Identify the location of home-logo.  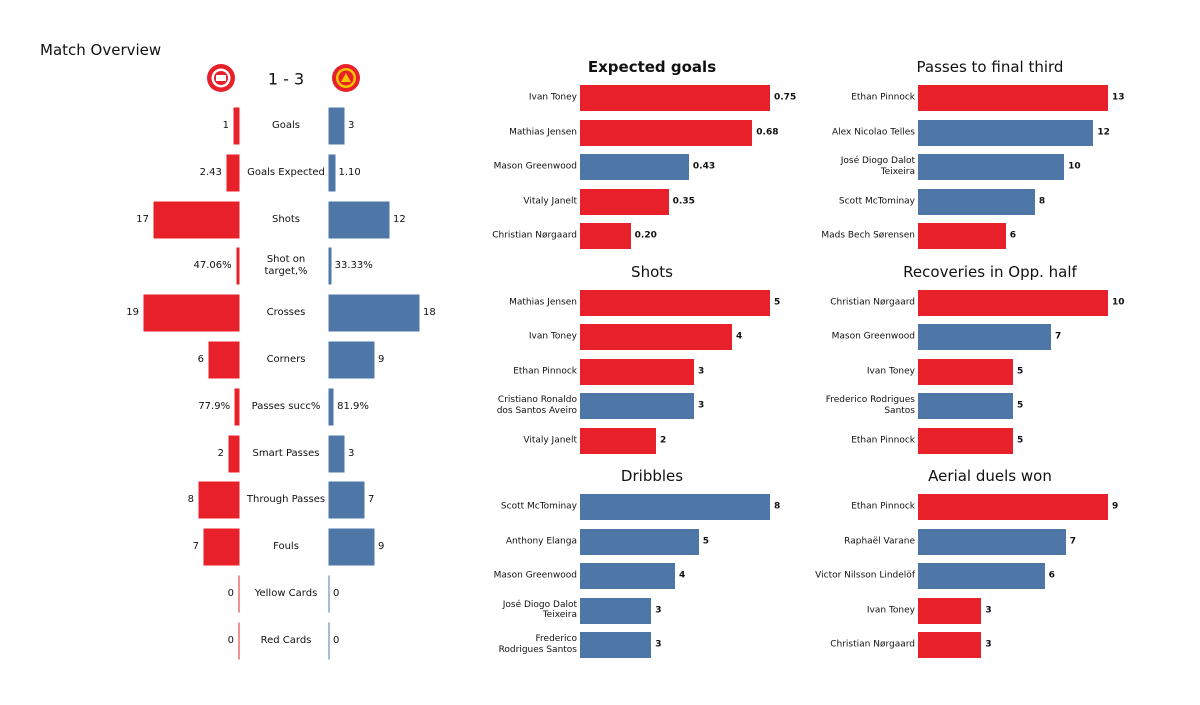
(221, 78).